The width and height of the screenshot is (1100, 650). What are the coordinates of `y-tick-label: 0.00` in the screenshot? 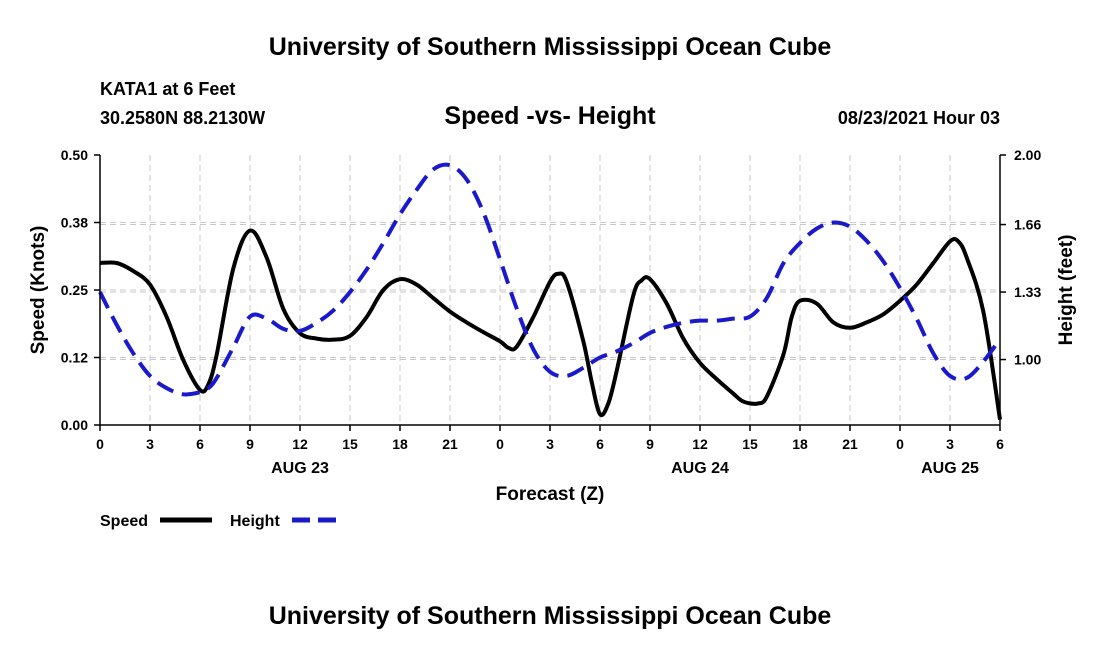 It's located at (74, 425).